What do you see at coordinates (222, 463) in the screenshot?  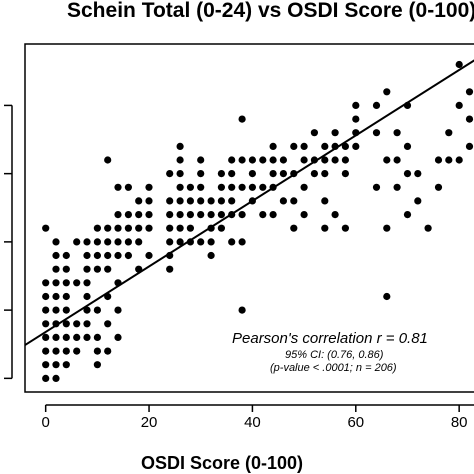 I see `x-axis-label: OSDI Score (0-100)` at bounding box center [222, 463].